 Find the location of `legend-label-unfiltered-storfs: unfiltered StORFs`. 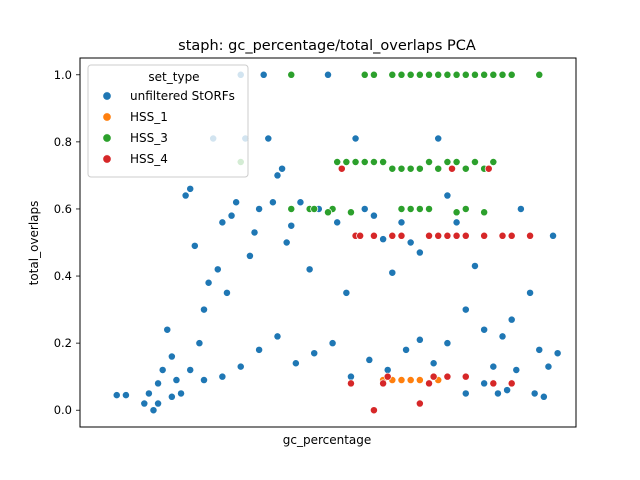

legend-label-unfiltered-storfs: unfiltered StORFs is located at coordinates (182, 96).